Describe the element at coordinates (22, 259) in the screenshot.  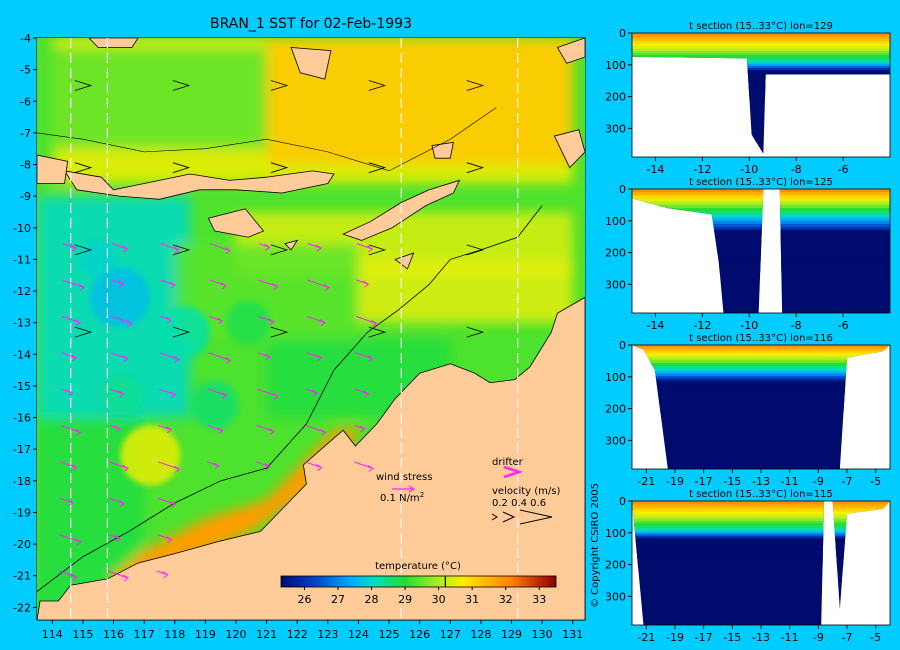
I see `y-tick-label: -11` at that location.